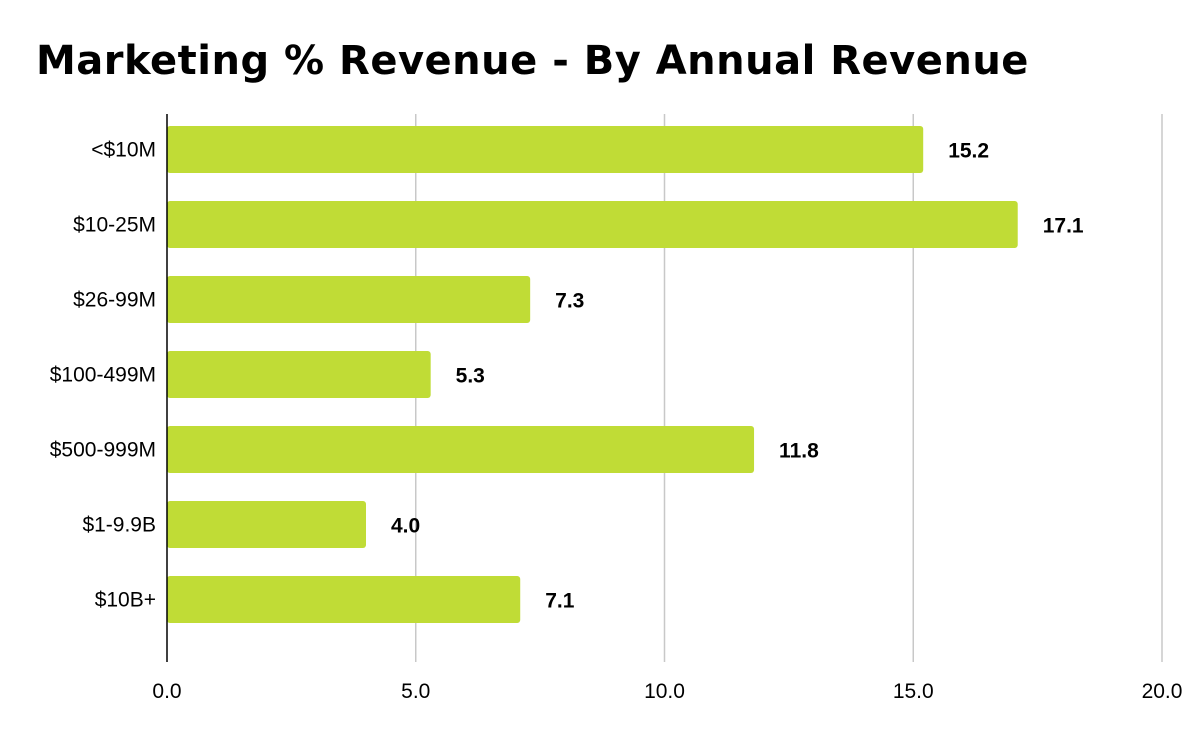 The height and width of the screenshot is (742, 1200). Describe the element at coordinates (103, 375) in the screenshot. I see `category-label: $100-499M` at that location.